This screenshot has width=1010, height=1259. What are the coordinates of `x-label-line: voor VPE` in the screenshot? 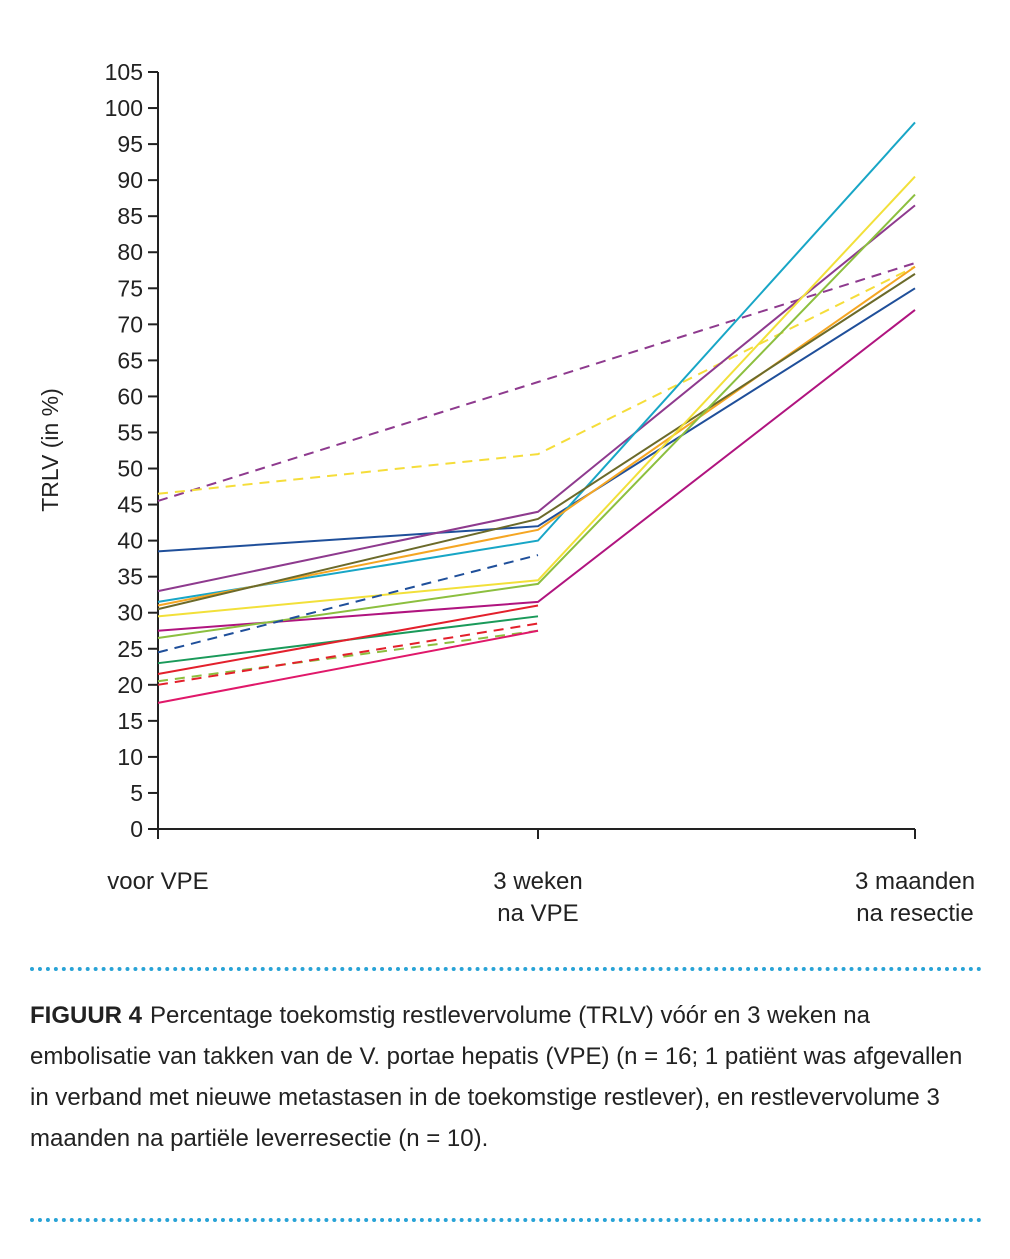 It's located at (158, 881).